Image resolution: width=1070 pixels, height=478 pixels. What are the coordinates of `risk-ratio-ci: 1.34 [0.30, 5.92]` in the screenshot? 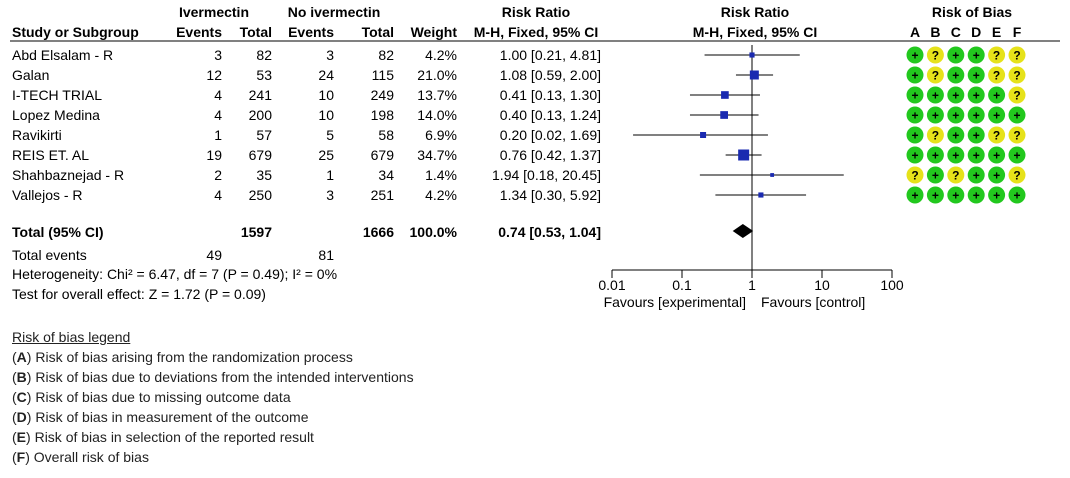 It's located at (550, 195).